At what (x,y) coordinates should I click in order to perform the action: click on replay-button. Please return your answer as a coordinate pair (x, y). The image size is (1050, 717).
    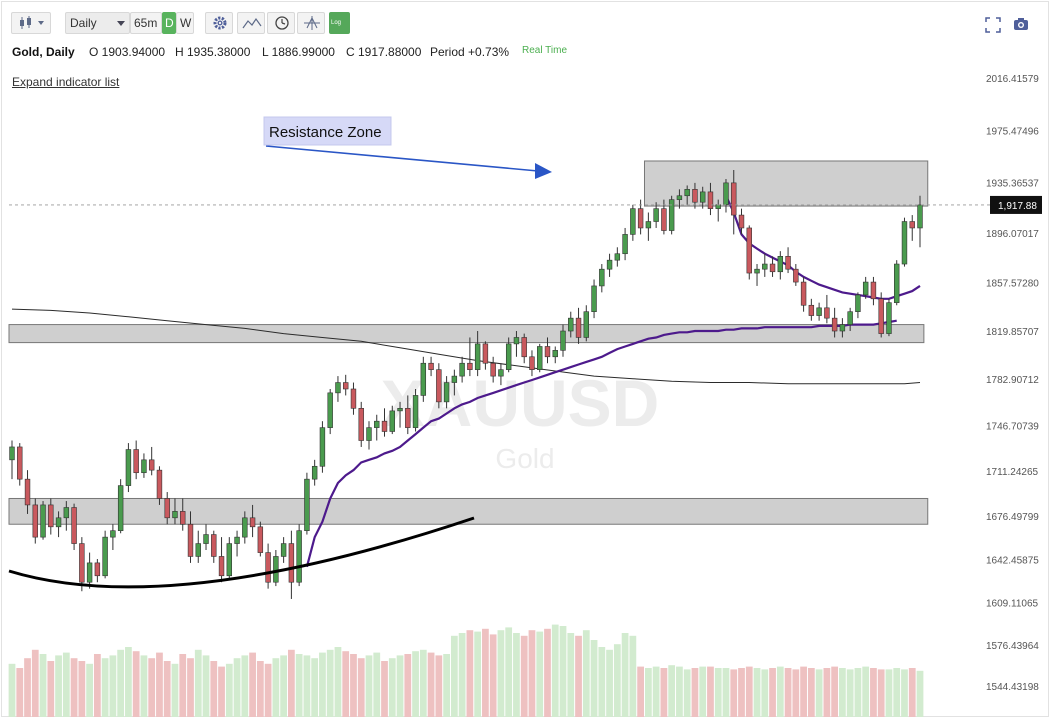
    Looking at the image, I should click on (281, 23).